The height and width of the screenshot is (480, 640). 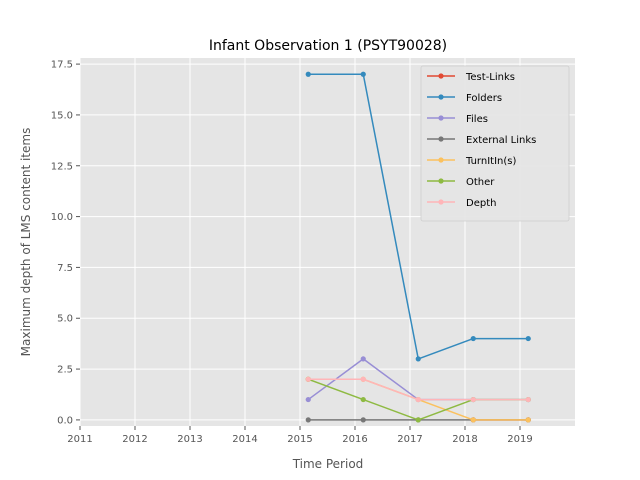 What do you see at coordinates (480, 182) in the screenshot?
I see `legend-label: Other` at bounding box center [480, 182].